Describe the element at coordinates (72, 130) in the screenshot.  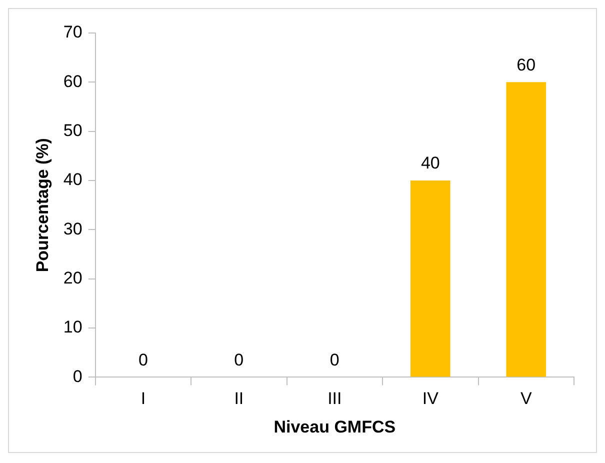
I see `y-tick-label: 50` at that location.